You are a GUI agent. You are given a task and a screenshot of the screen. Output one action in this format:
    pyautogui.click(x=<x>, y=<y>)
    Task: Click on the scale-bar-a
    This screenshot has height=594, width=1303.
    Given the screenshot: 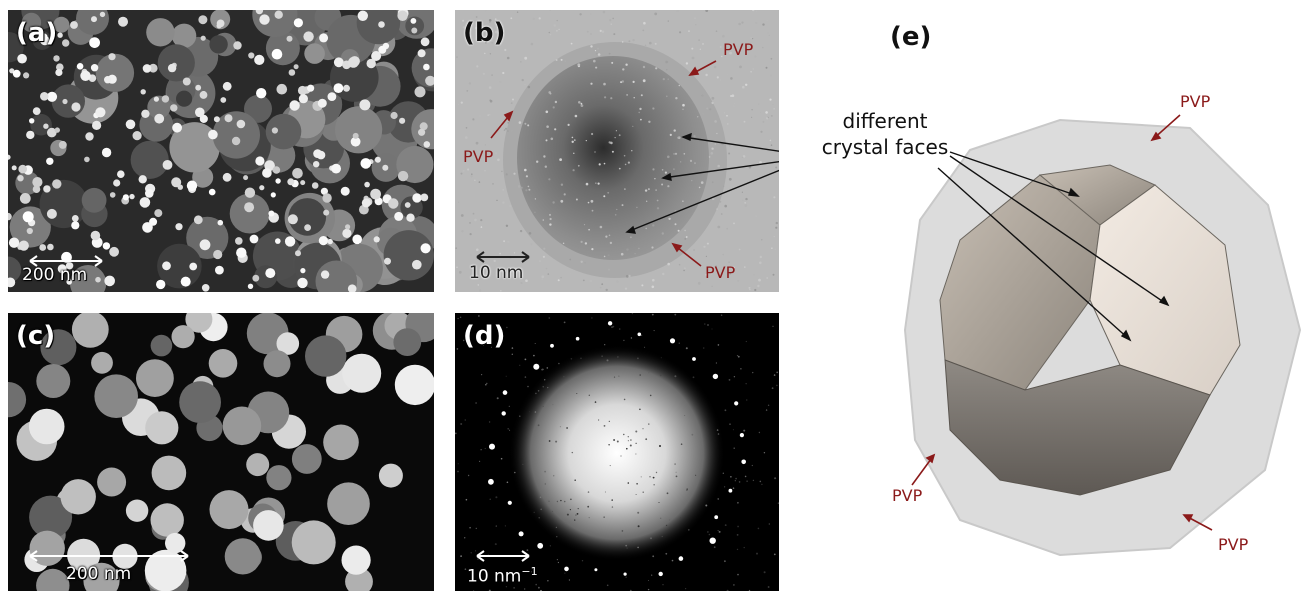 What is the action you would take?
    pyautogui.click(x=66, y=261)
    